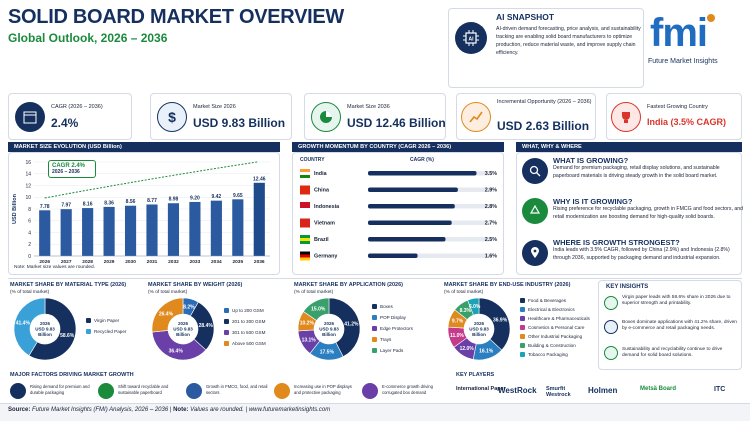 The width and height of the screenshot is (750, 421). Describe the element at coordinates (152, 262) in the screenshot. I see `x-tick-label: 2031` at that location.